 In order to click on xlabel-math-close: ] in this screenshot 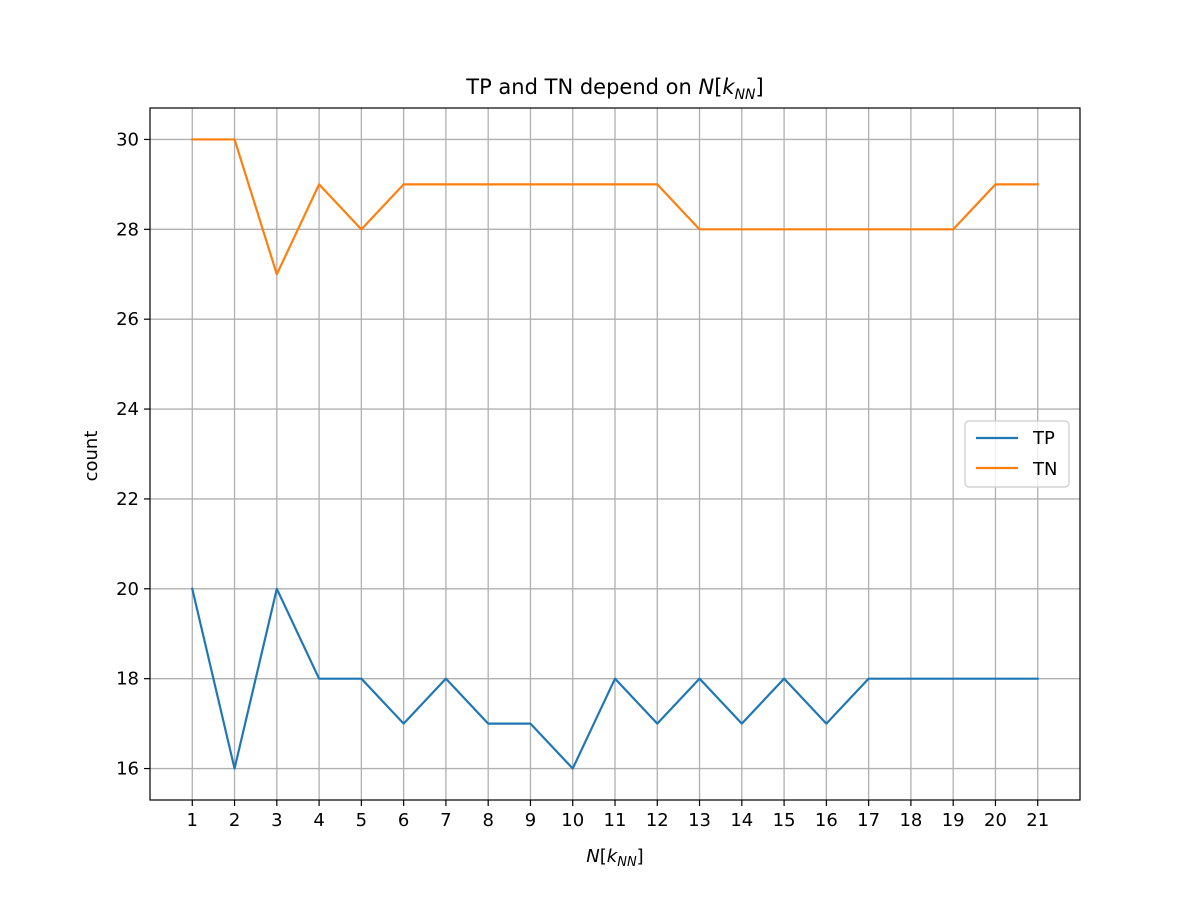, I will do `click(640, 856)`.